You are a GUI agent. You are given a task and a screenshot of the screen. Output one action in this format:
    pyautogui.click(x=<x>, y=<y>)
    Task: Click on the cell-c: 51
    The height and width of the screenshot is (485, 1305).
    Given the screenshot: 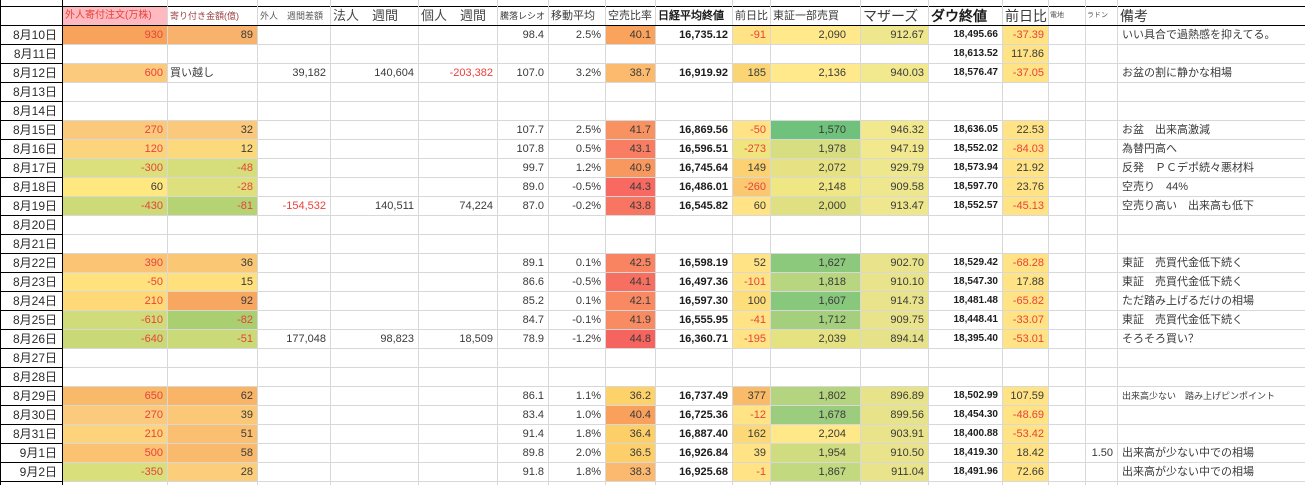 What is the action you would take?
    pyautogui.click(x=213, y=433)
    